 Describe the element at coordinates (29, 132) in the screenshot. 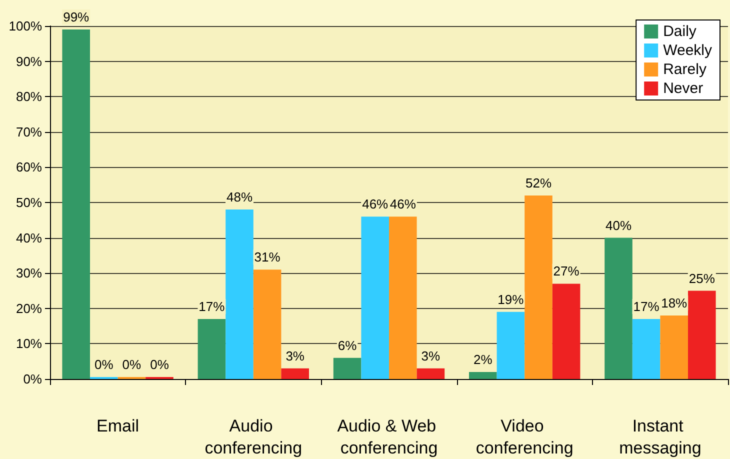

I see `y-tick-label: 70%` at that location.